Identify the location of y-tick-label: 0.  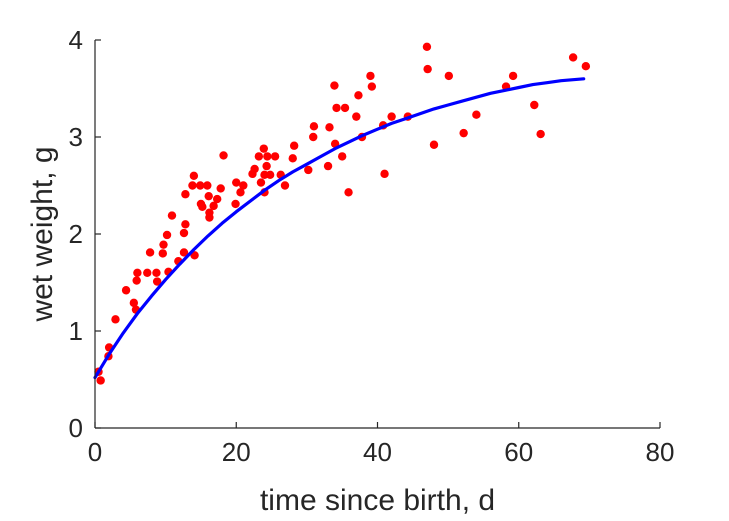
(76, 428).